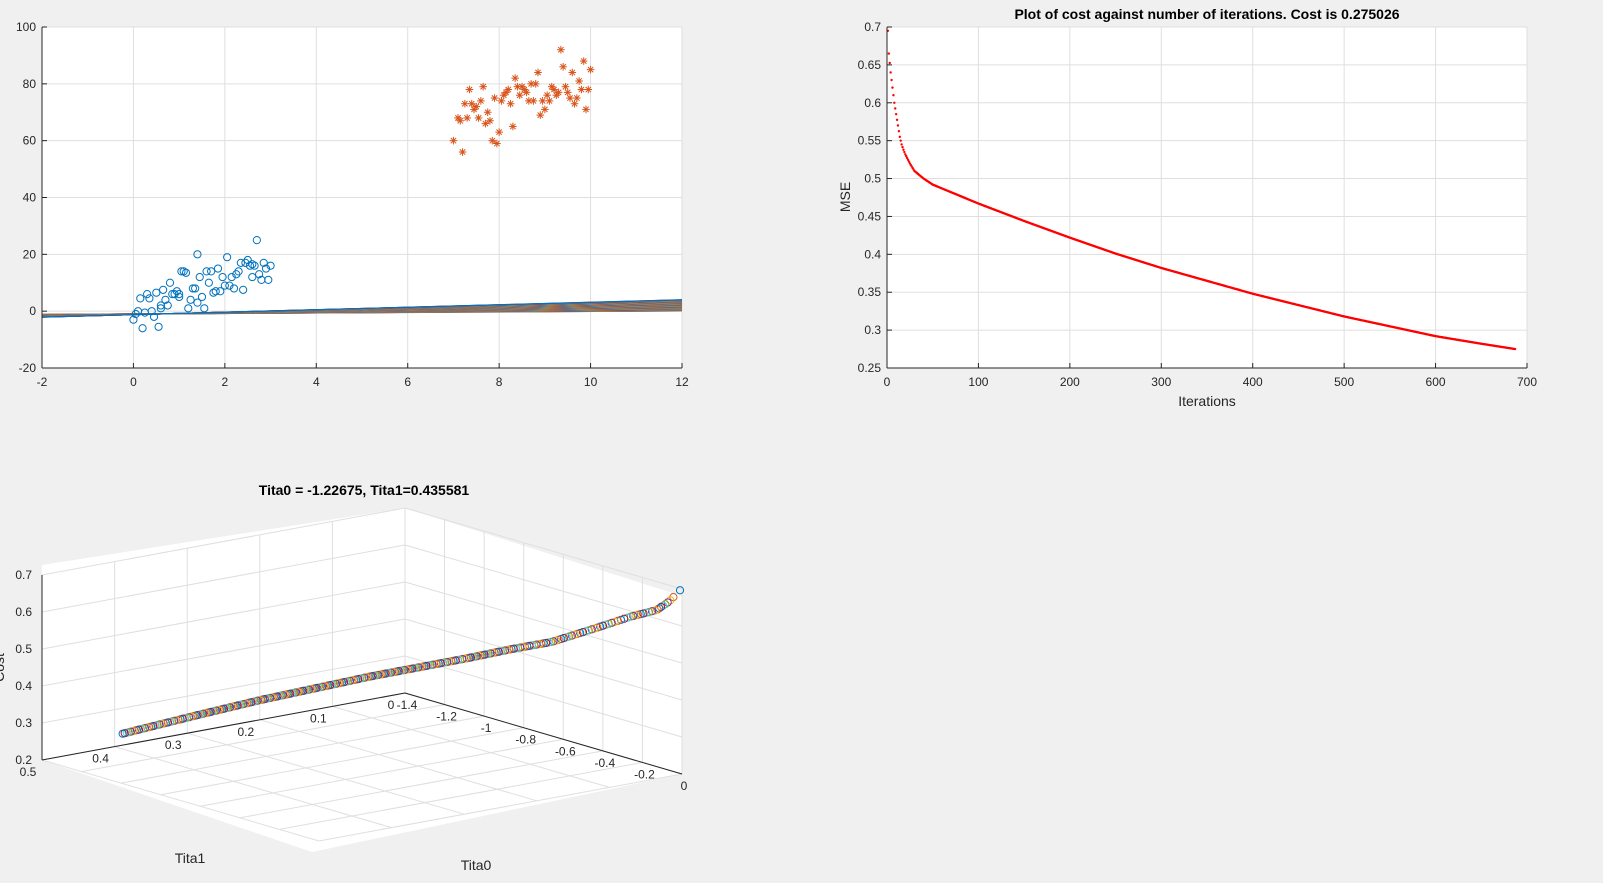 The width and height of the screenshot is (1603, 883). I want to click on y-tick-label: 0.25, so click(870, 368).